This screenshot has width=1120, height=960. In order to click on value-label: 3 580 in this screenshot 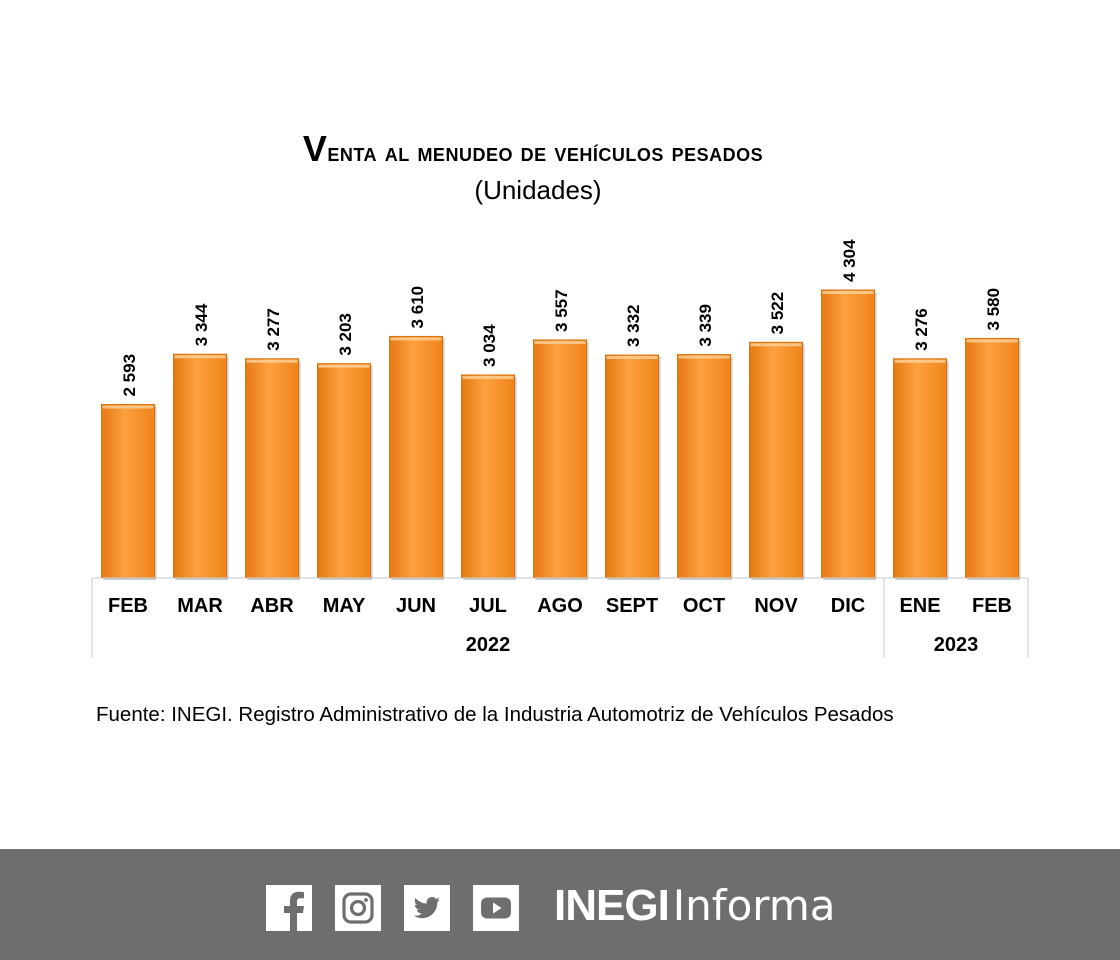, I will do `click(993, 309)`.